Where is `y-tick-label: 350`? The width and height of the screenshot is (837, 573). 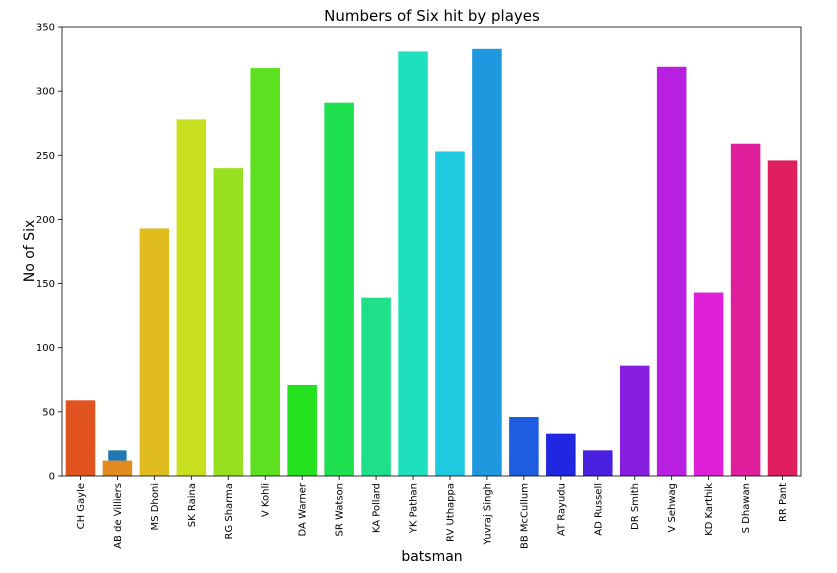
y-tick-label: 350 is located at coordinates (45, 28).